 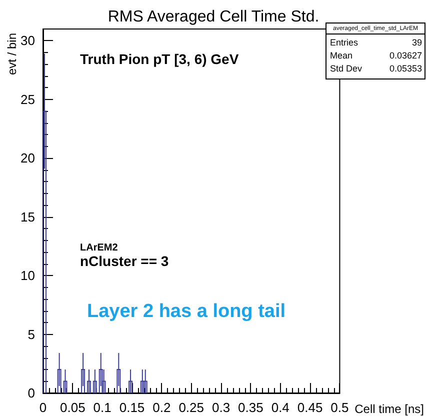 I want to click on x-tick-label: 0.25, so click(x=191, y=407).